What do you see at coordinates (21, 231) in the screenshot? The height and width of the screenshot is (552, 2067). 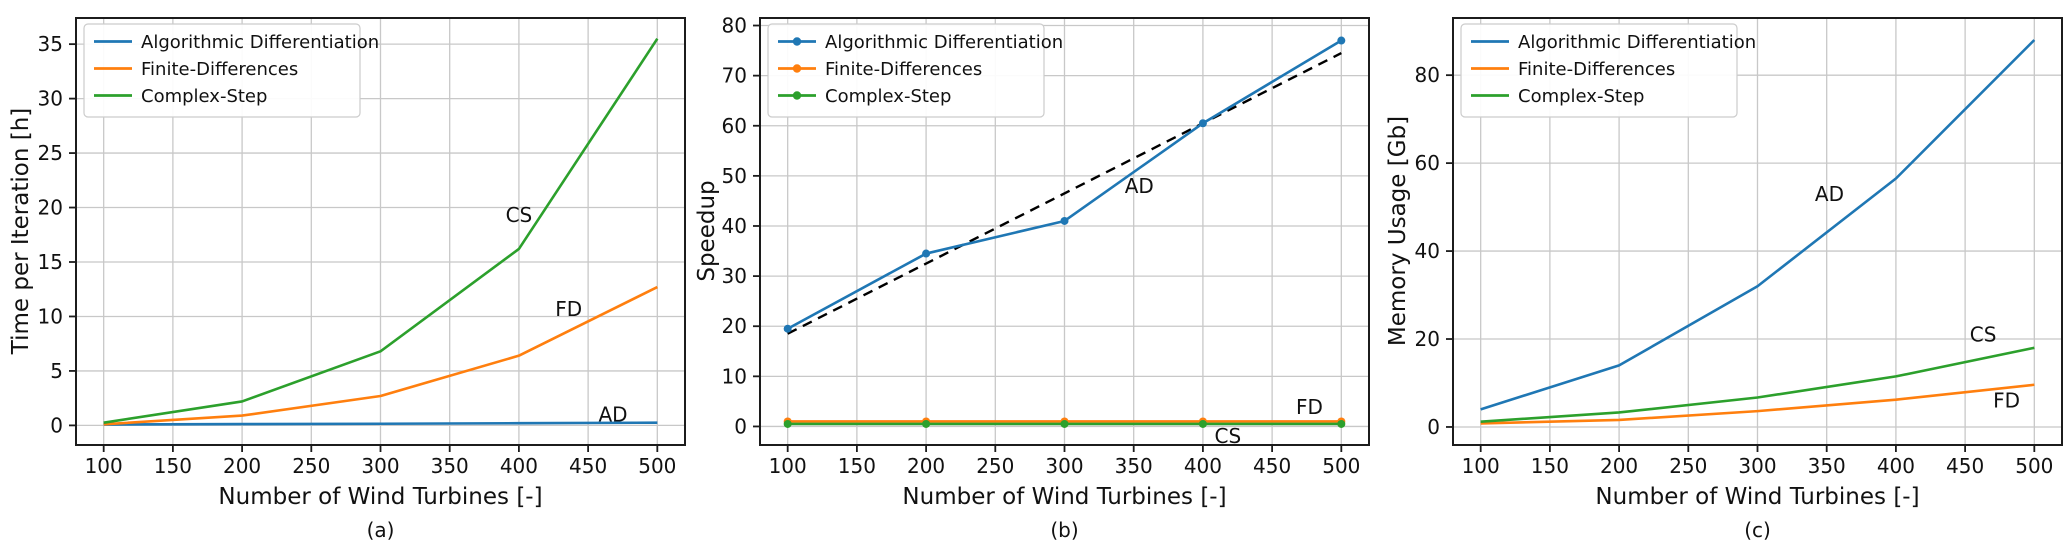 I see `y-axis-label: Time per Iteration [h]` at bounding box center [21, 231].